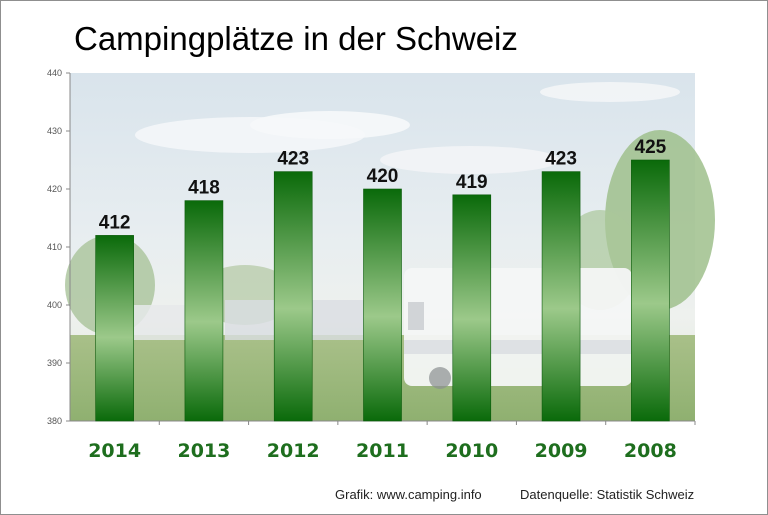  Describe the element at coordinates (114, 328) in the screenshot. I see `bar-2014` at that location.